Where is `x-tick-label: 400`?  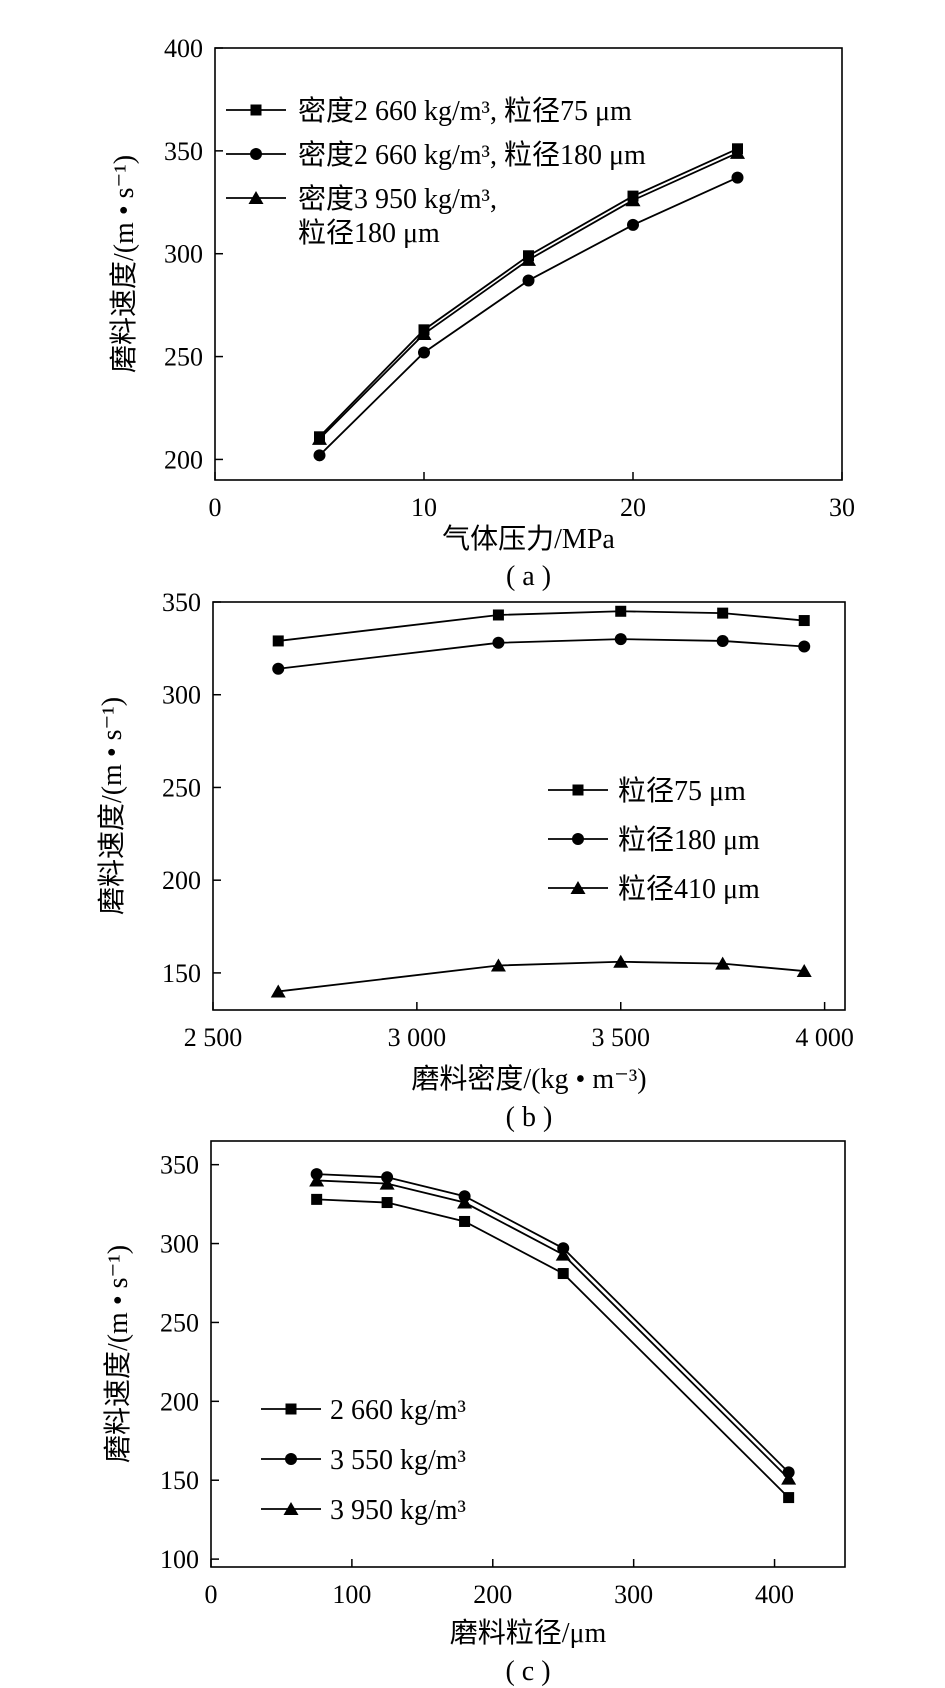 x-tick-label: 400 is located at coordinates (774, 1594).